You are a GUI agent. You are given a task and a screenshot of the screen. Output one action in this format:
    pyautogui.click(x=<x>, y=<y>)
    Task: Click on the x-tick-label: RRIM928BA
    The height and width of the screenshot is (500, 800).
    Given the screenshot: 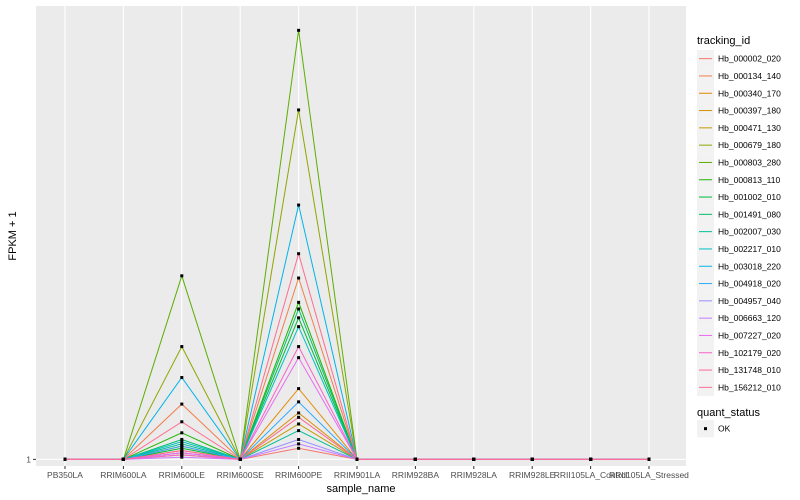 What is the action you would take?
    pyautogui.click(x=416, y=475)
    